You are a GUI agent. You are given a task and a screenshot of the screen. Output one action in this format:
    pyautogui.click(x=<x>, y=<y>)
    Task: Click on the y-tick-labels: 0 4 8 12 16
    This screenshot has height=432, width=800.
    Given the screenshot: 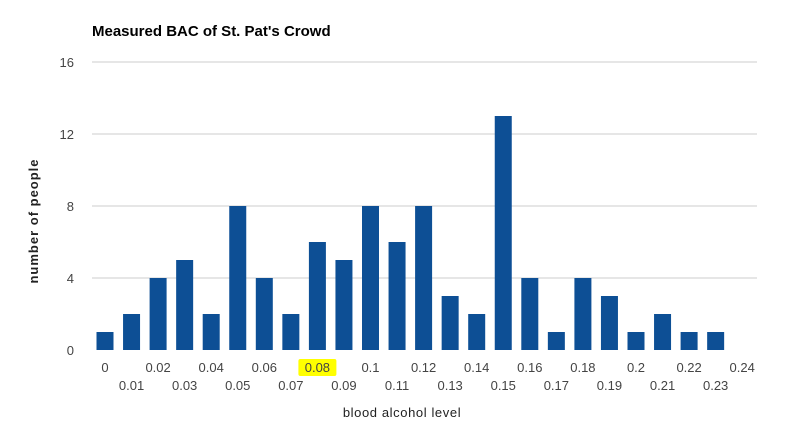 What is the action you would take?
    pyautogui.click(x=67, y=206)
    